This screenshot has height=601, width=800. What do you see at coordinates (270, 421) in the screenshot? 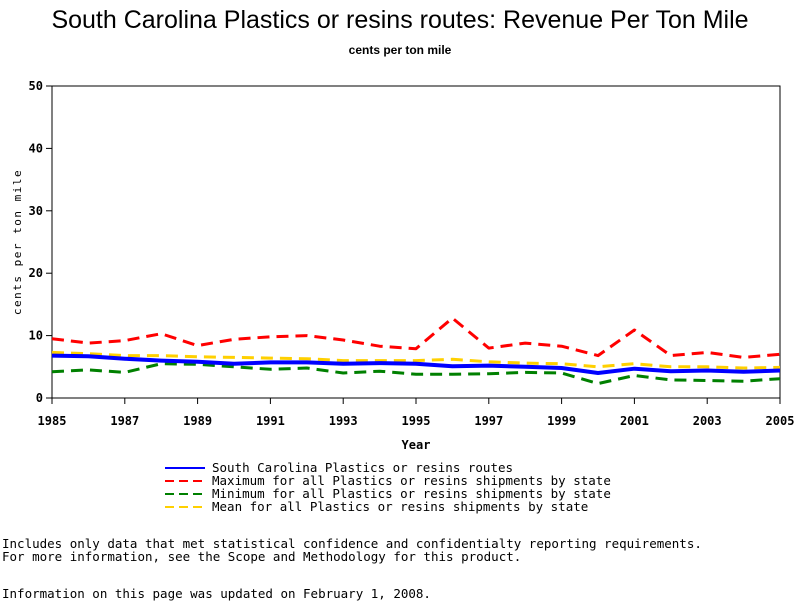
I see `x-tick-label: 1991` at bounding box center [270, 421].